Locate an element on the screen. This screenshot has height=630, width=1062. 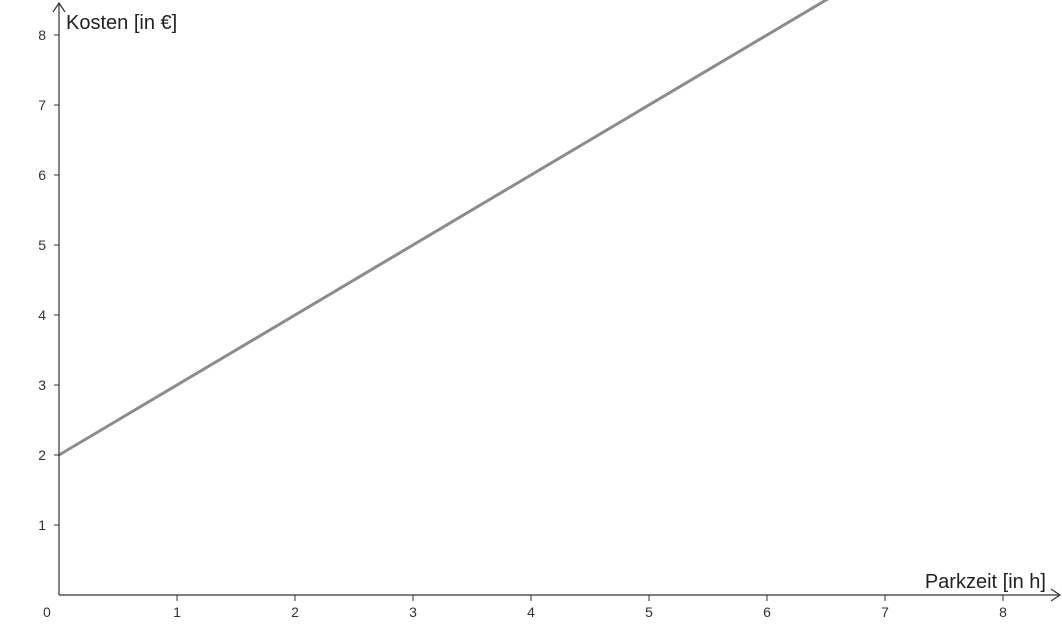
y-tick-label: 5 is located at coordinates (42, 245).